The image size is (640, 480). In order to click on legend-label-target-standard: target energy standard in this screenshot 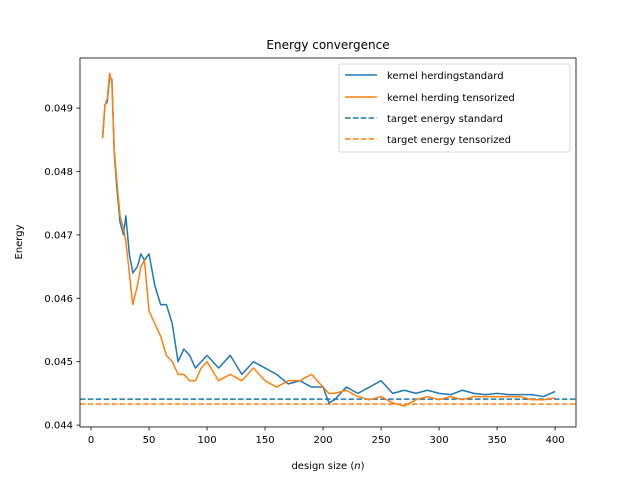, I will do `click(445, 119)`.